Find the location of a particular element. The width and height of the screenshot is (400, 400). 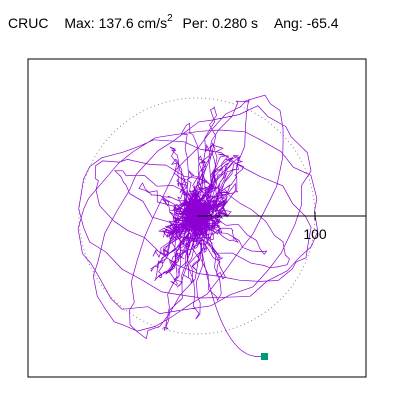

max-value: 137.6 is located at coordinates (116, 23).